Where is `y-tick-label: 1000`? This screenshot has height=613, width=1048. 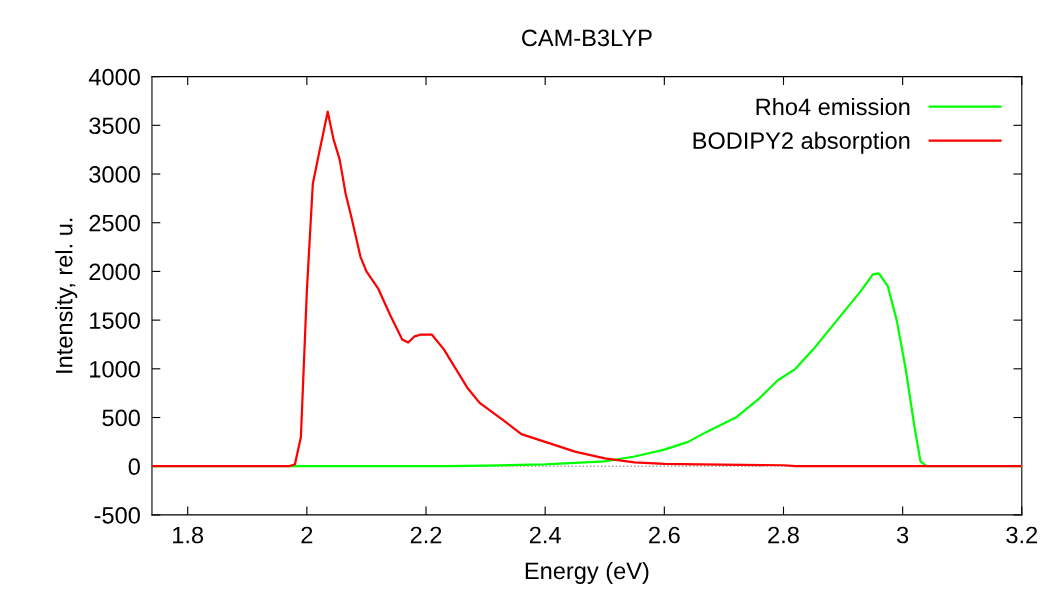 y-tick-label: 1000 is located at coordinates (115, 369).